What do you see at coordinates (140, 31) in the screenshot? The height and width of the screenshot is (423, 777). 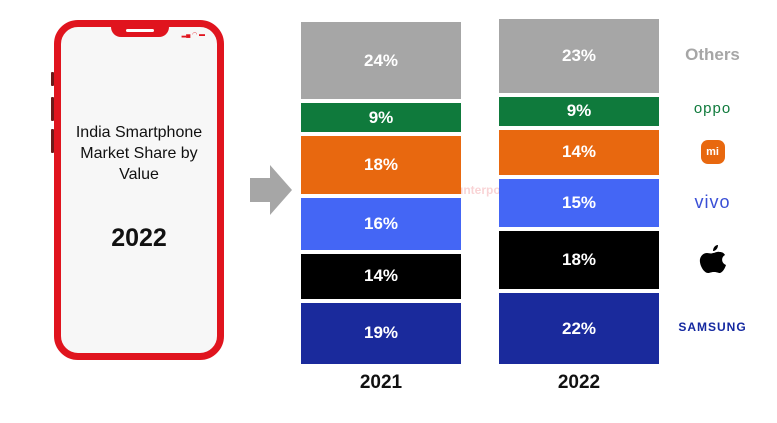 I see `phone-notch` at bounding box center [140, 31].